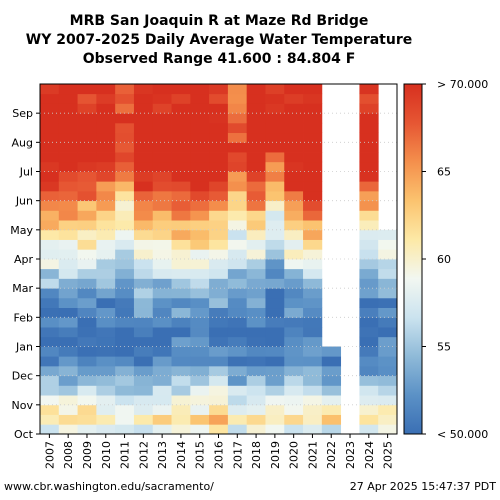  What do you see at coordinates (21, 230) in the screenshot?
I see `y-tick-label: May` at bounding box center [21, 230].